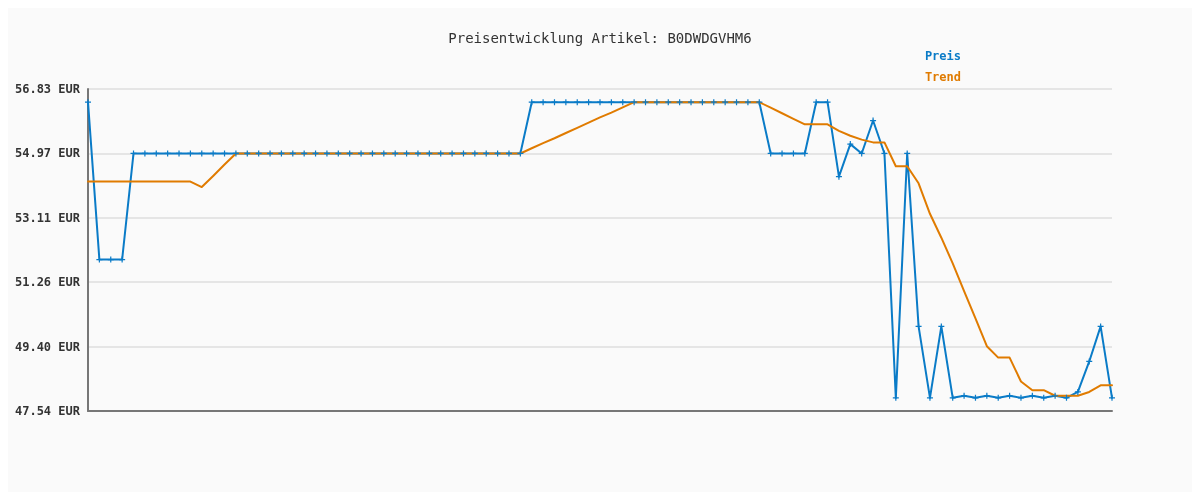  What do you see at coordinates (47, 411) in the screenshot?
I see `y-tick-label: 47.54 EUR` at bounding box center [47, 411].